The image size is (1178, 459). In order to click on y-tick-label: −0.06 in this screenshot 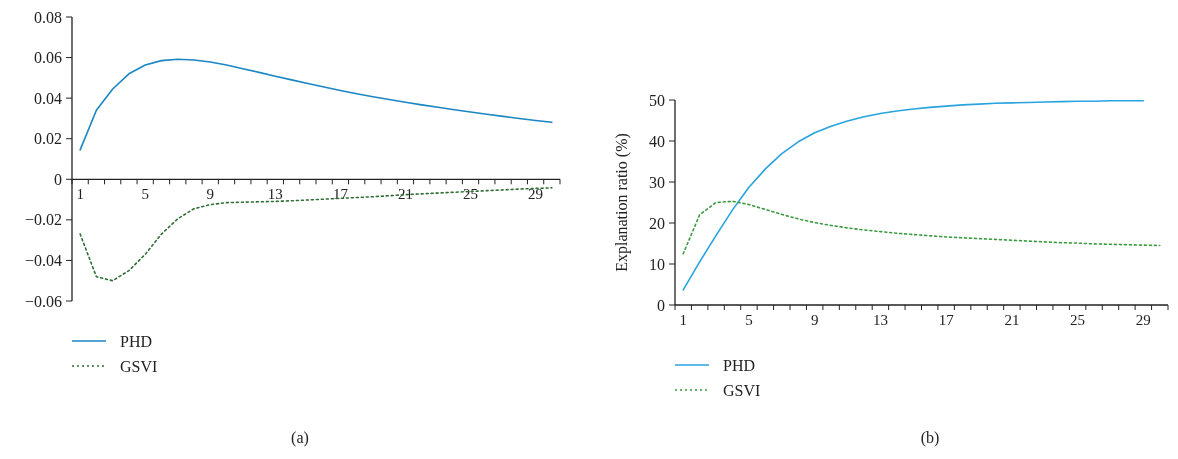, I will do `click(43, 301)`.